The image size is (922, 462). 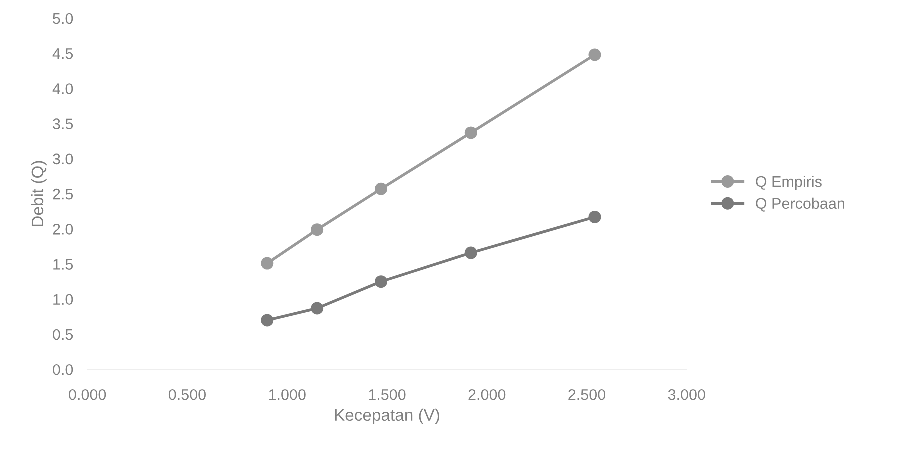 I want to click on x-tick-label: 1.000, so click(x=287, y=394).